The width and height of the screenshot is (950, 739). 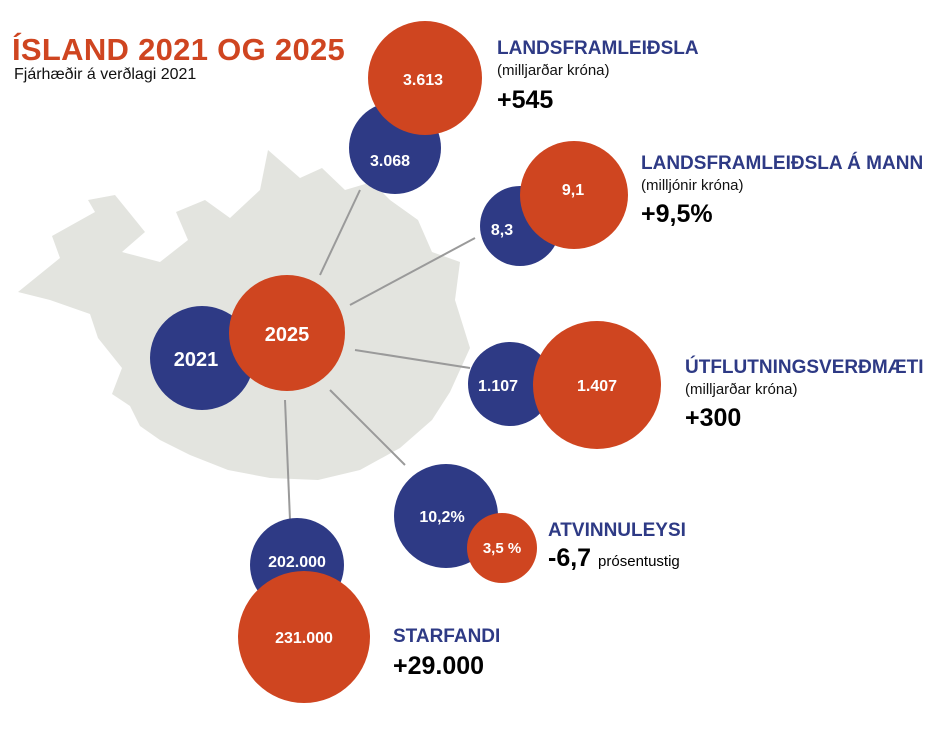 I want to click on gdp-value-2025: 3.613, so click(x=423, y=80).